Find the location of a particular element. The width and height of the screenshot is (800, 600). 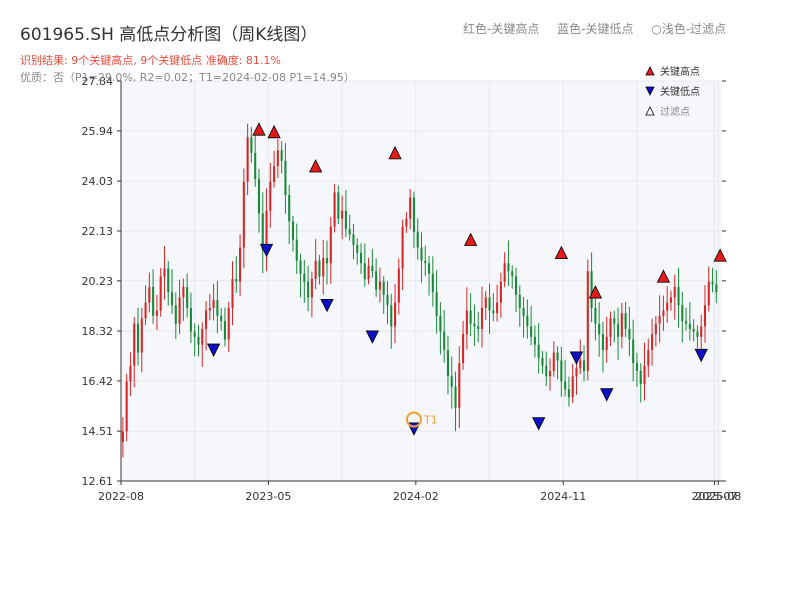

legend-filtered-marker-icon is located at coordinates (650, 111).